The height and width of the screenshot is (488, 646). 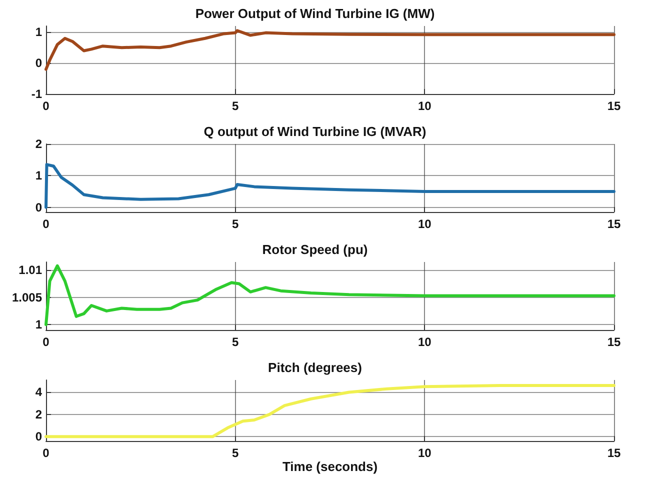 I want to click on x-axis-title: Time (seconds), so click(x=330, y=466).